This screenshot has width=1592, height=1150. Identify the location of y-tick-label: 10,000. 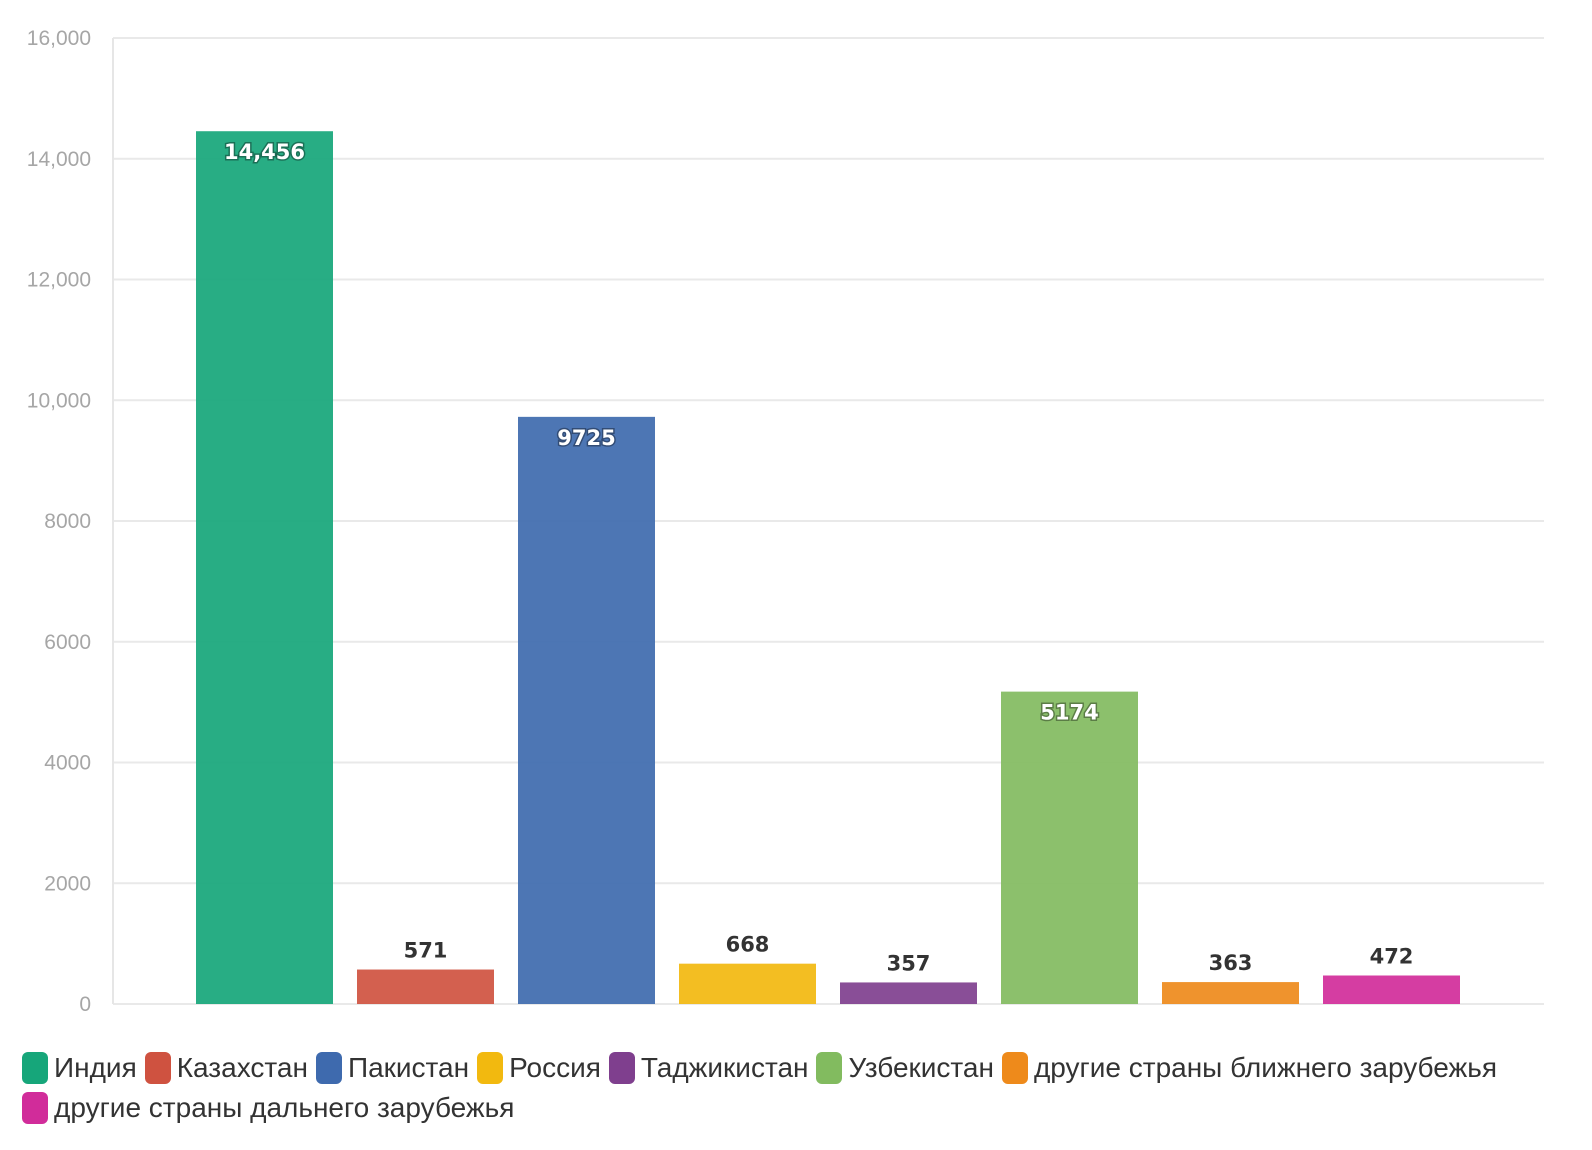
(59, 400).